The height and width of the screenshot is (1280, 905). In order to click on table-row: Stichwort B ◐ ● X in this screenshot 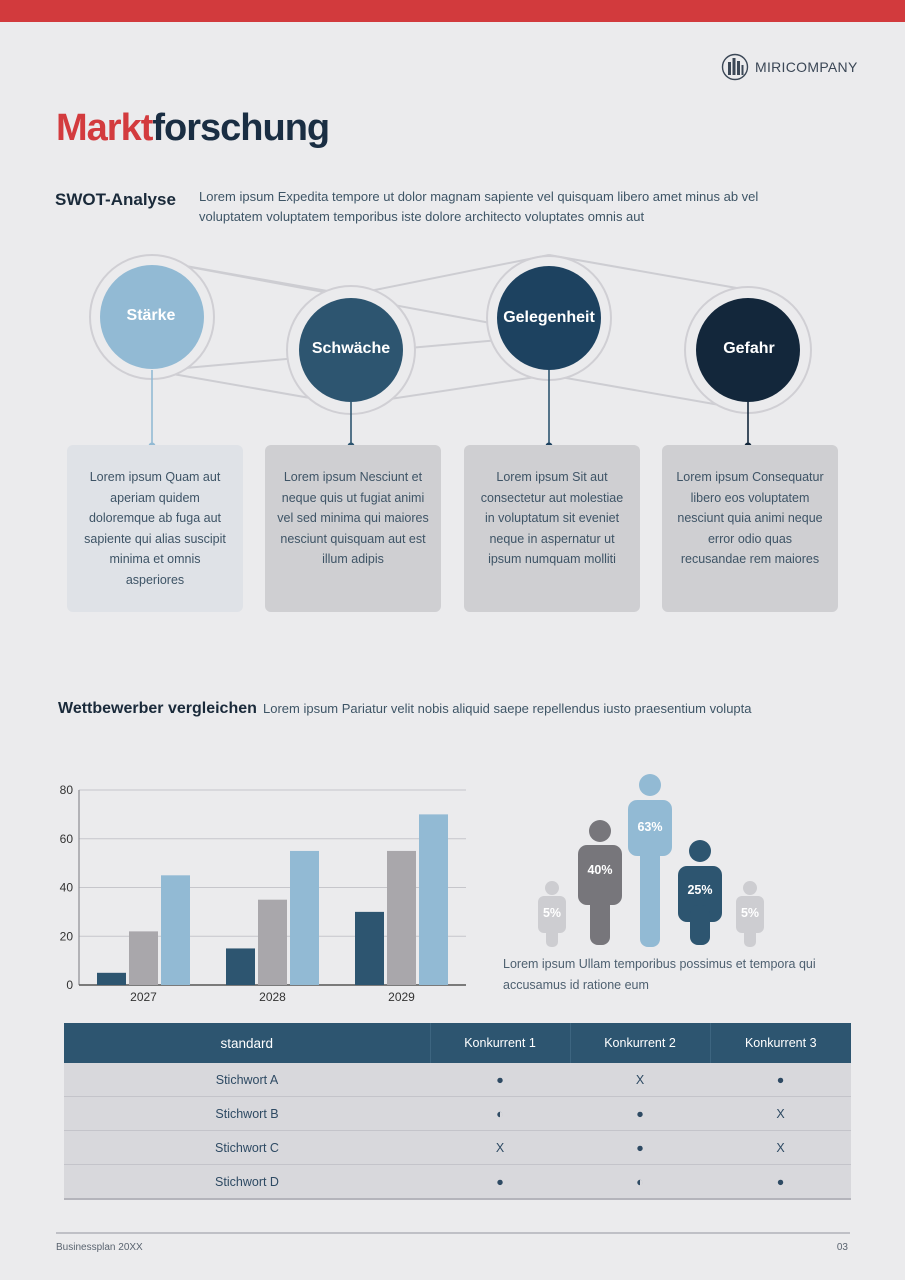, I will do `click(457, 1113)`.